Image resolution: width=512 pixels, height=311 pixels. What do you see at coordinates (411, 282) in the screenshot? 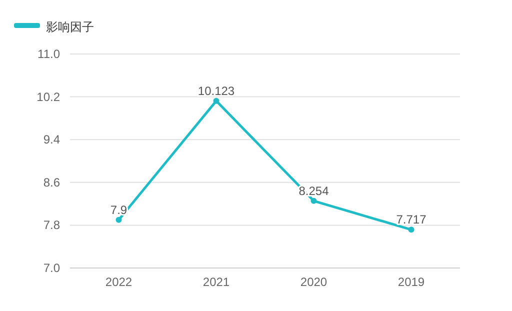
I see `x-tick-label: 2019` at bounding box center [411, 282].